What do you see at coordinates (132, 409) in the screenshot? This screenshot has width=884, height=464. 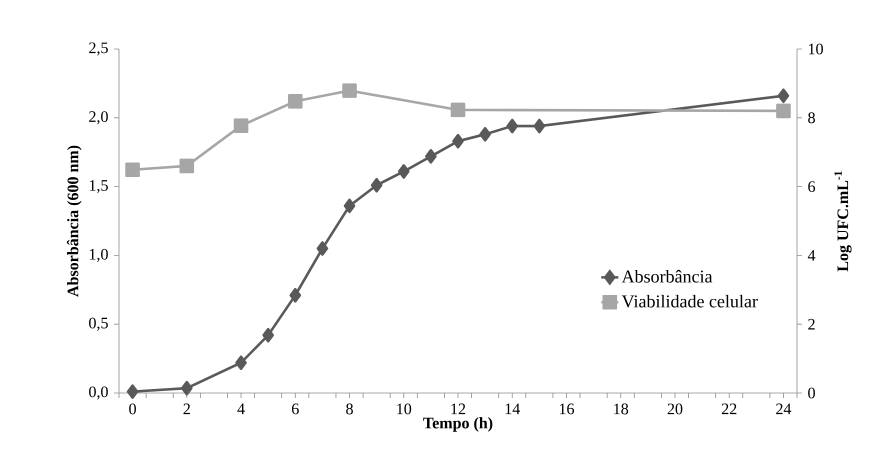 I see `x-tick-label: 0` at bounding box center [132, 409].